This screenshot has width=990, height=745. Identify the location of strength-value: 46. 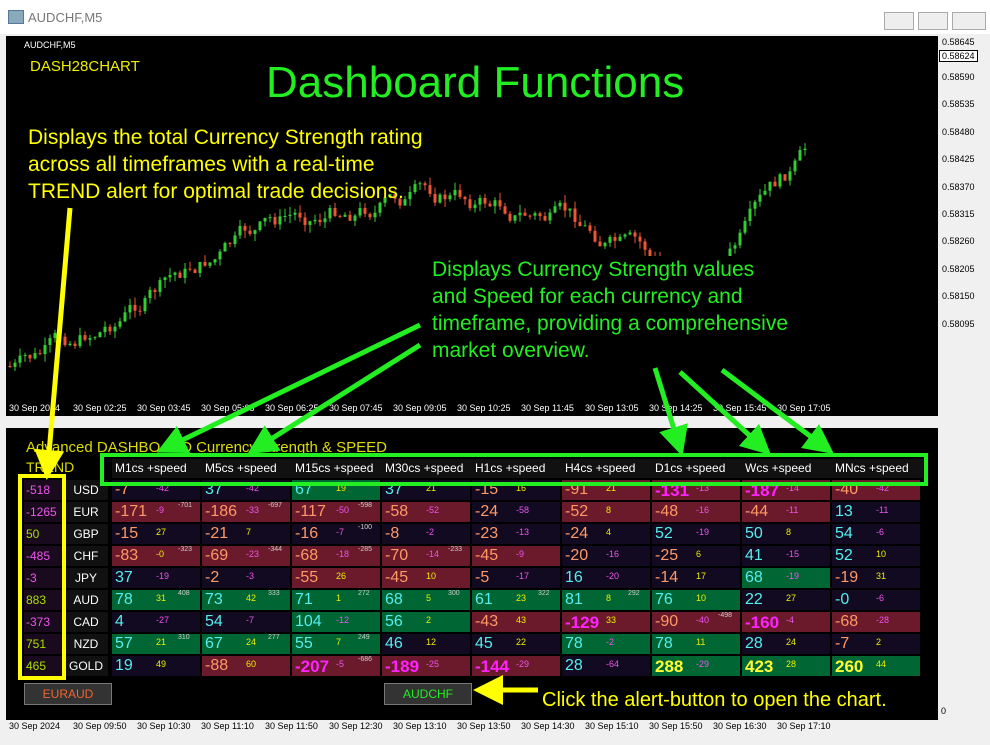
(394, 643).